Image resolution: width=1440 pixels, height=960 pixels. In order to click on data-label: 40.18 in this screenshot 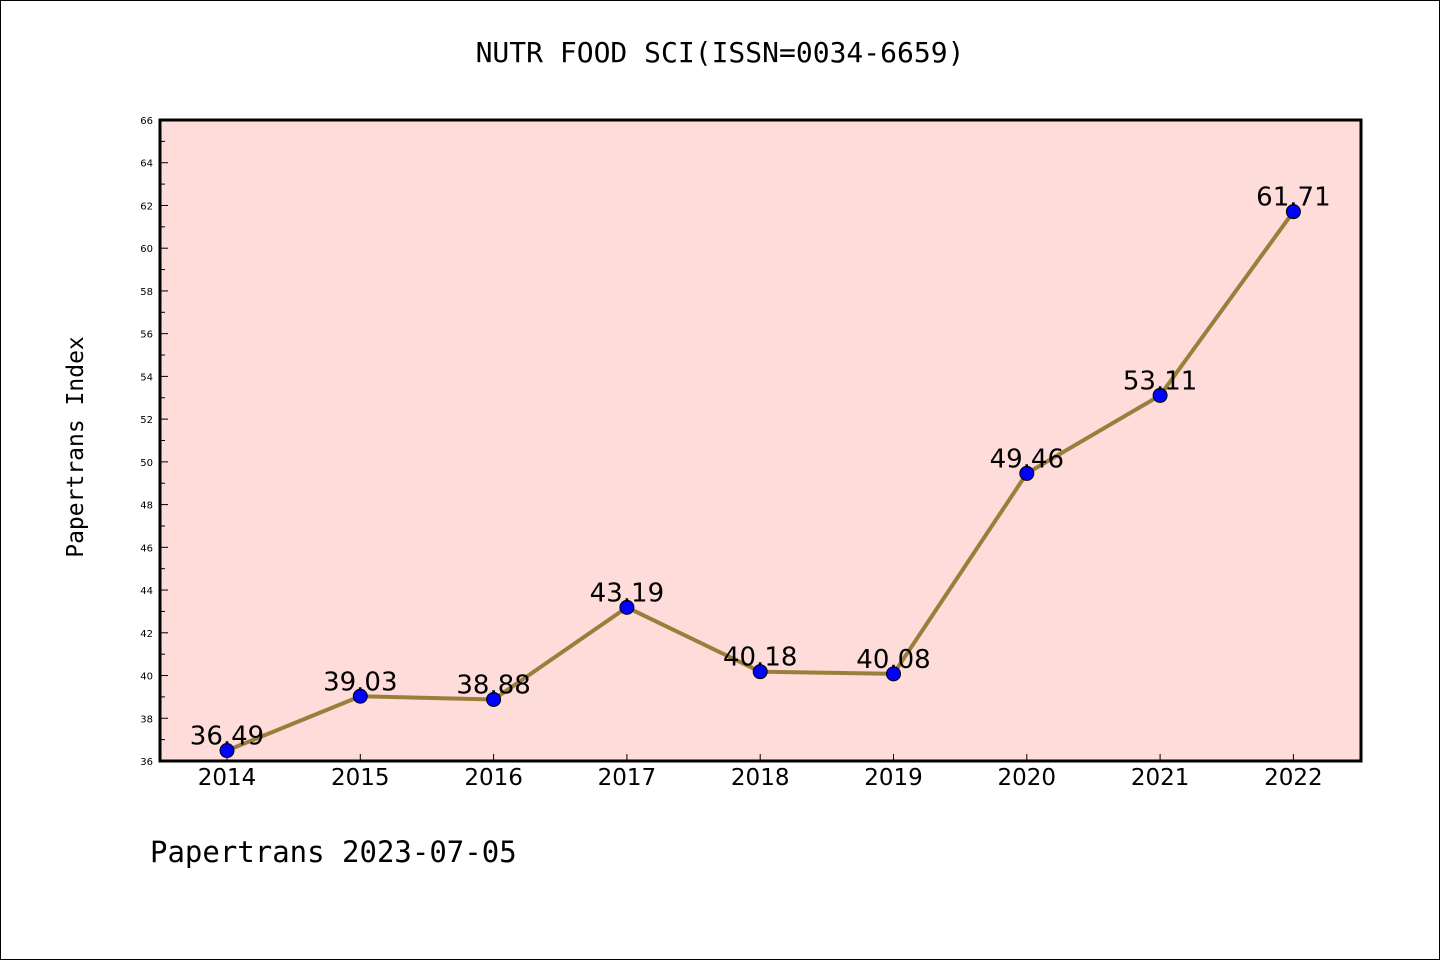, I will do `click(760, 658)`.